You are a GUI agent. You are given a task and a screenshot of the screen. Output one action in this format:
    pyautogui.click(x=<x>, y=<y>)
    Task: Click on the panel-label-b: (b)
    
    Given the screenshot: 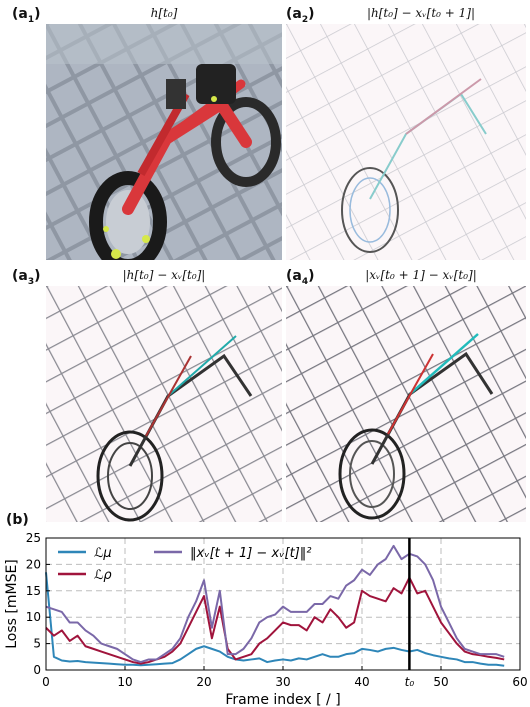 What is the action you would take?
    pyautogui.click(x=17, y=520)
    